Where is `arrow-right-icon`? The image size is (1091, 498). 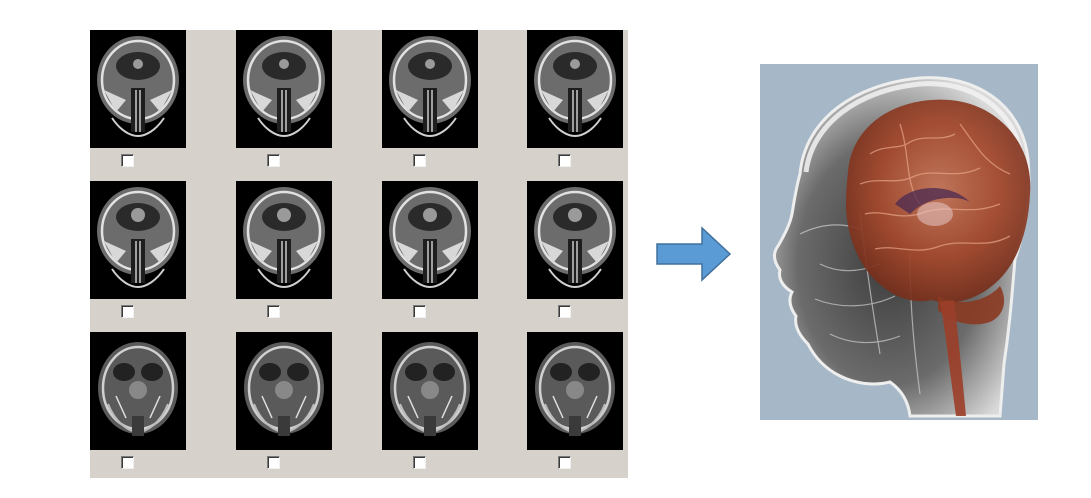
arrow-right-icon is located at coordinates (694, 254).